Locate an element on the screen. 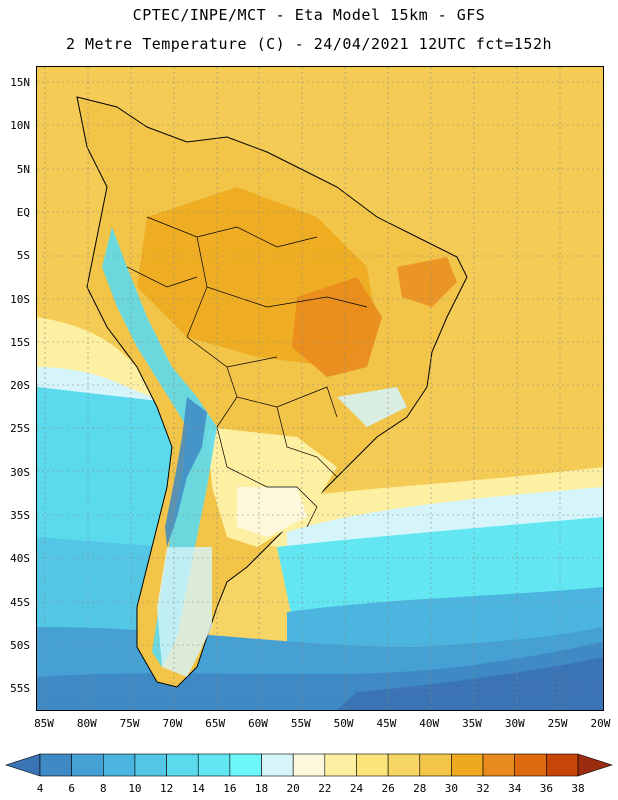 This screenshot has width=618, height=800. colorbar-tick-label: 38 is located at coordinates (578, 788).